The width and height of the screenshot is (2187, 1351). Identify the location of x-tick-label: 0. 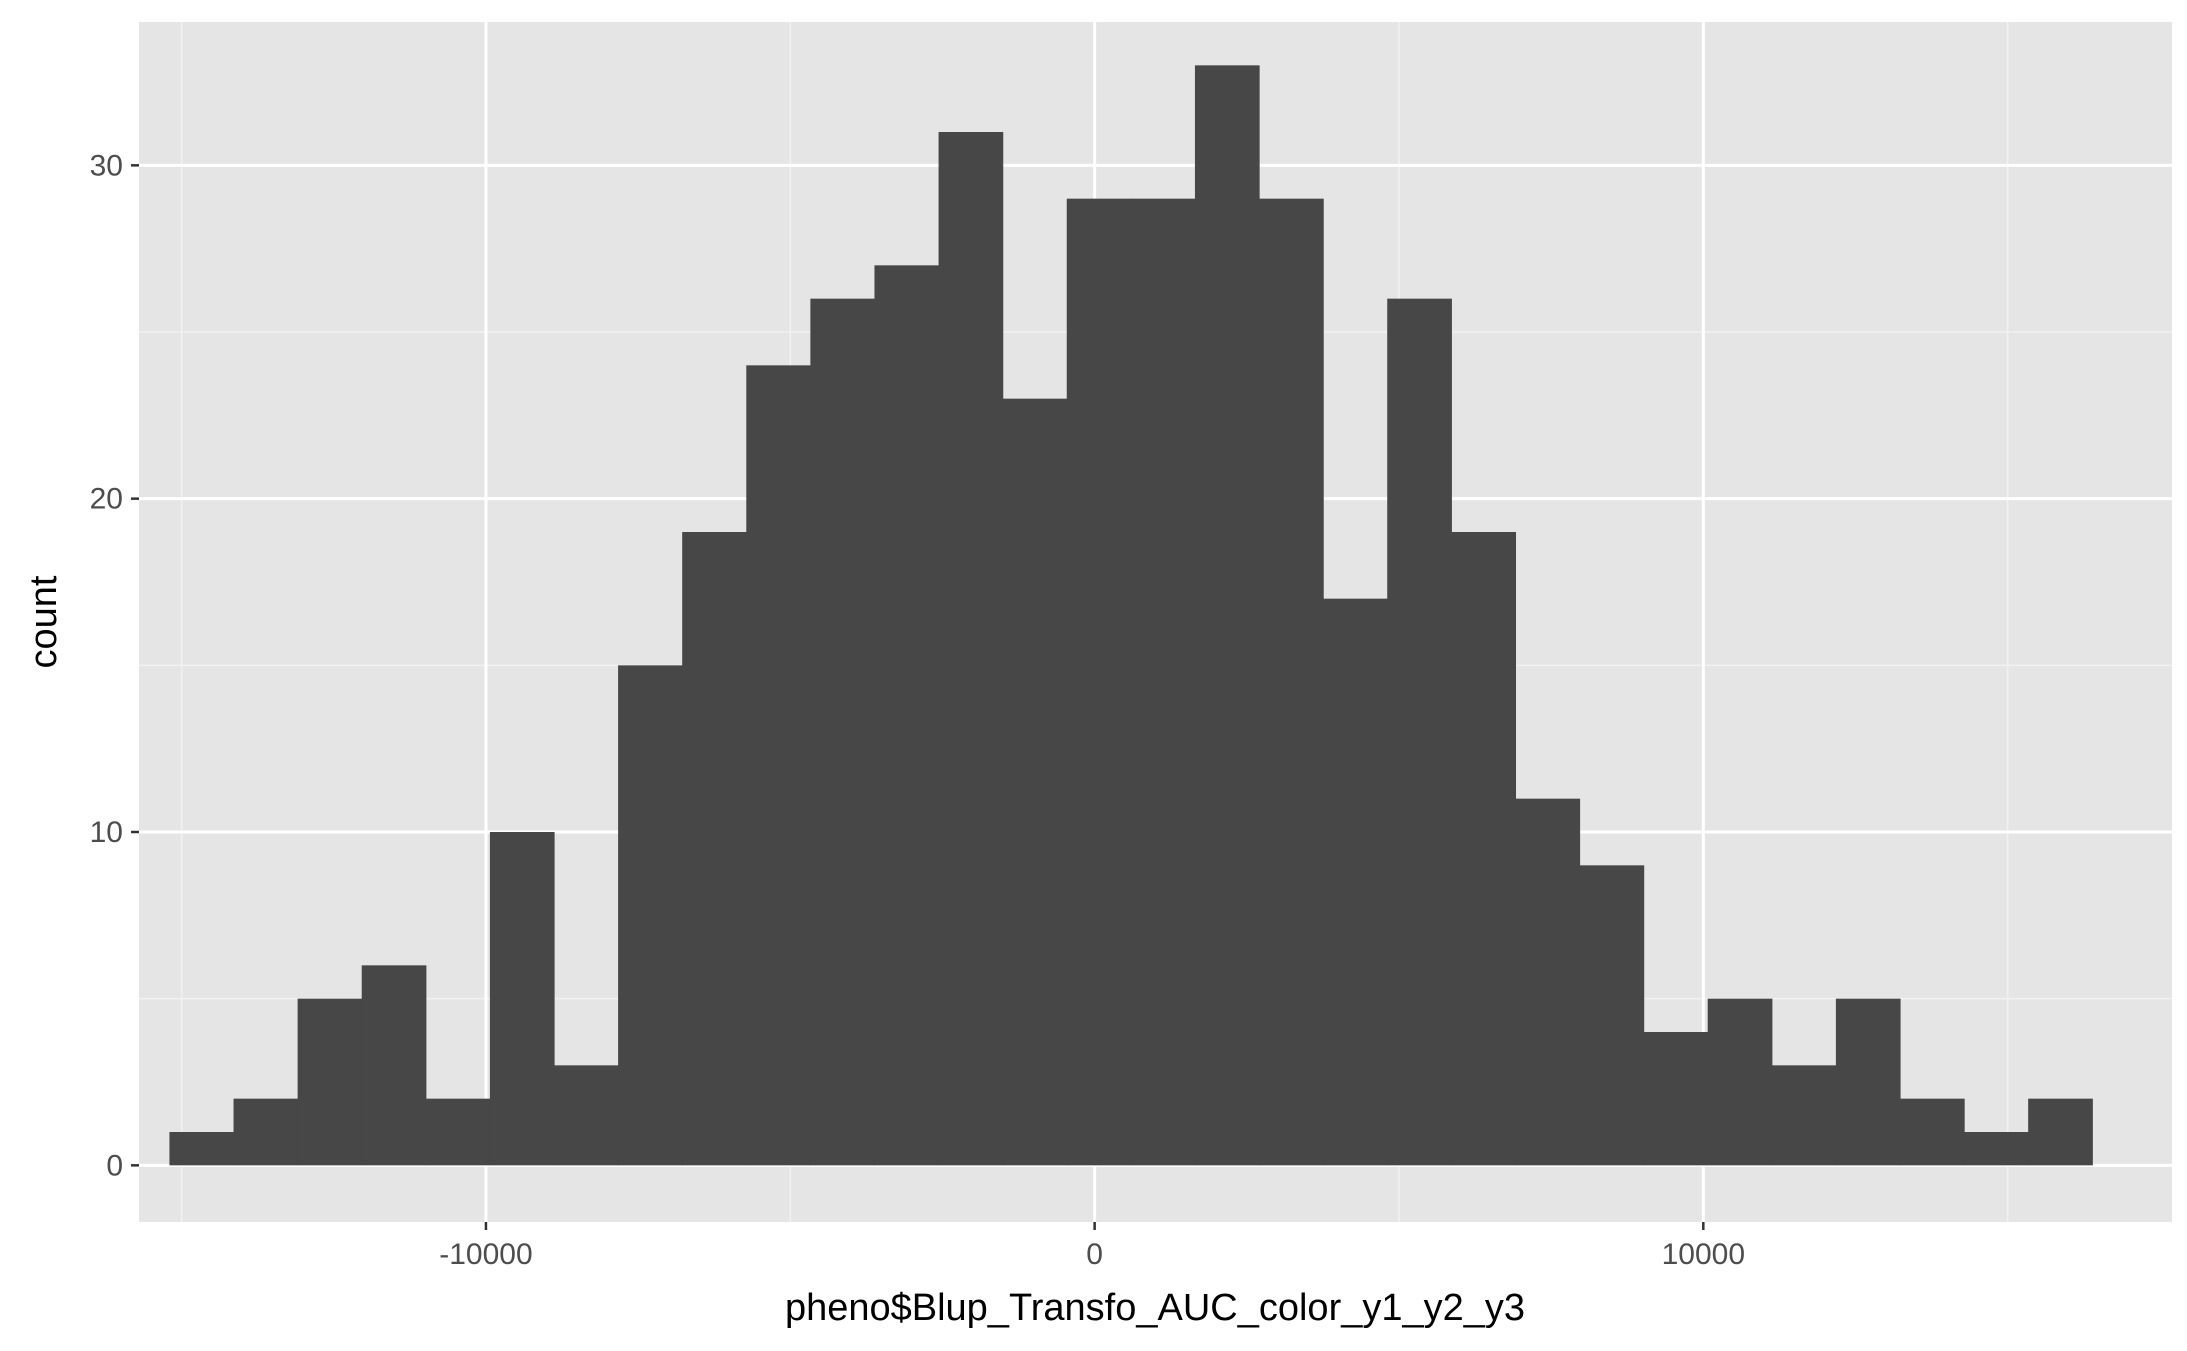
(1094, 1254).